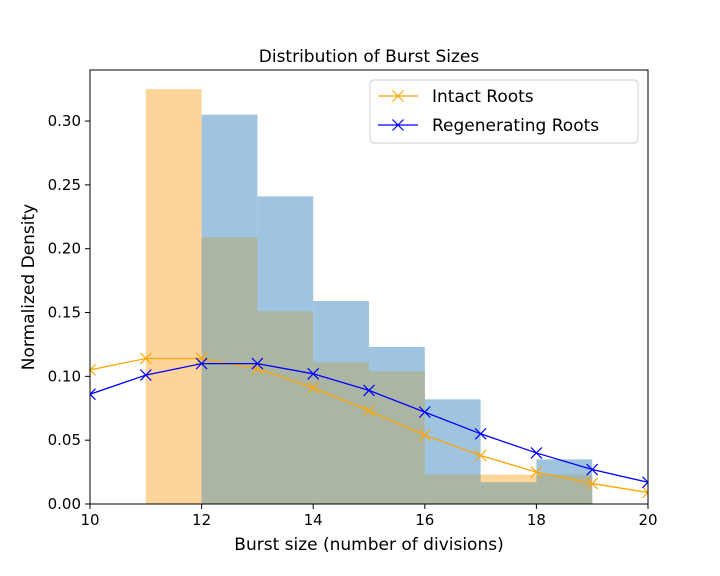  What do you see at coordinates (536, 520) in the screenshot?
I see `x-tick-label: 18` at bounding box center [536, 520].